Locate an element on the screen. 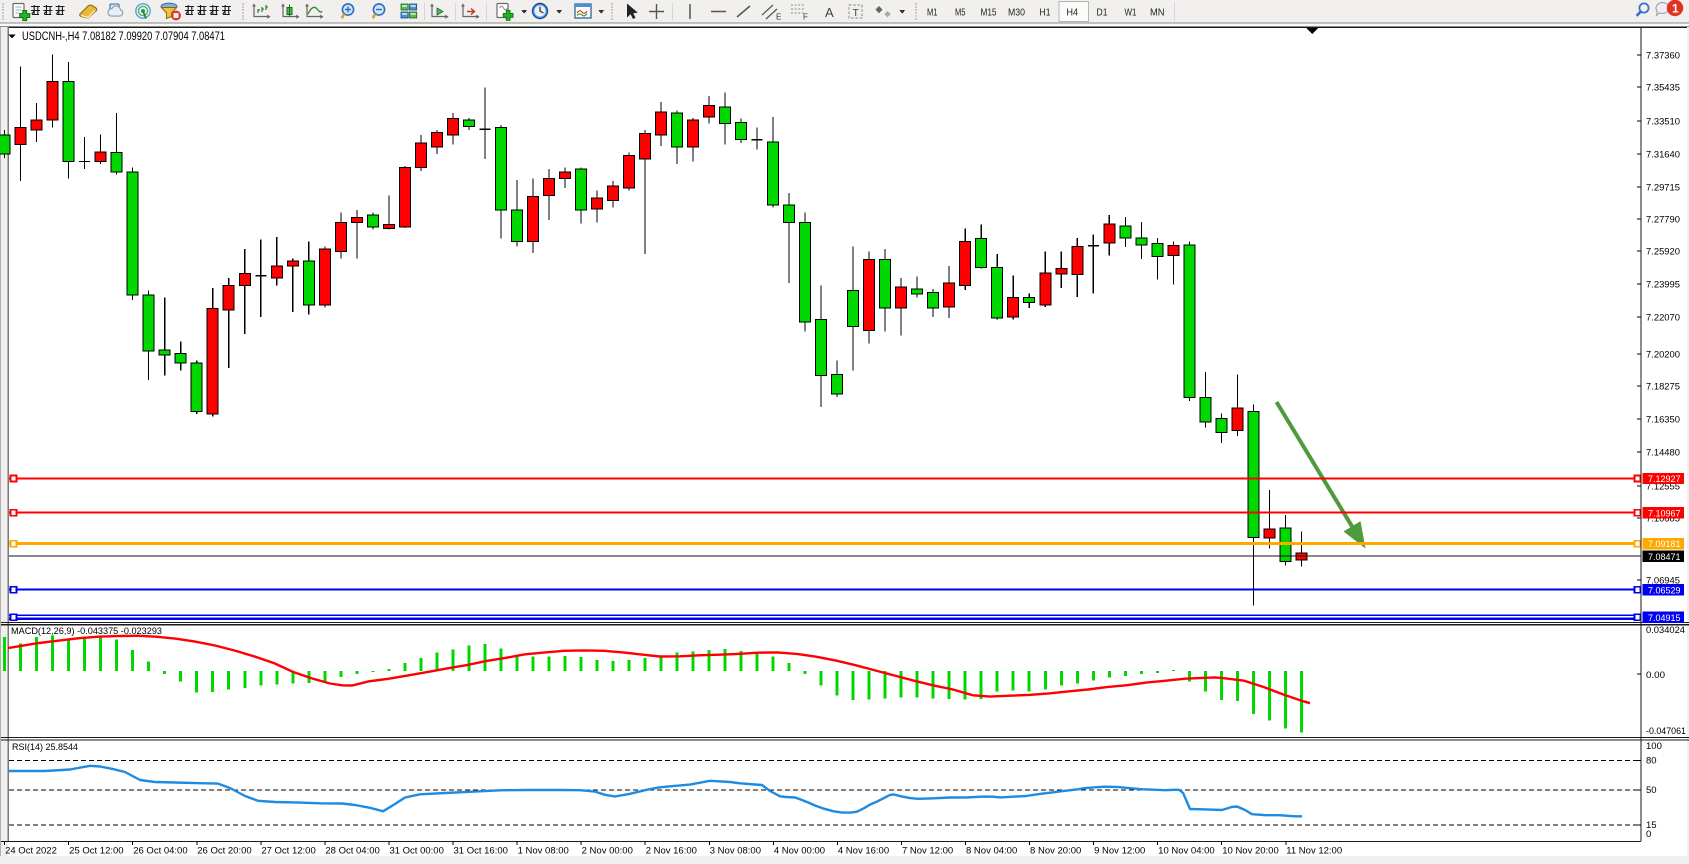 The height and width of the screenshot is (864, 1689). svg-text: 7.10685 is located at coordinates (1663, 519).